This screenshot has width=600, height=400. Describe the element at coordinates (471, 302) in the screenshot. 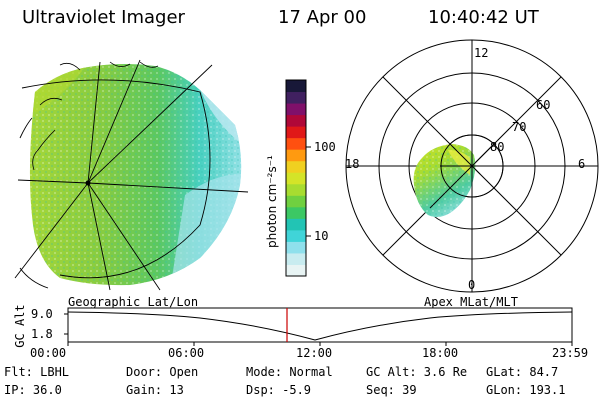

I see `apex-caption: Apex MLat/MLT` at that location.